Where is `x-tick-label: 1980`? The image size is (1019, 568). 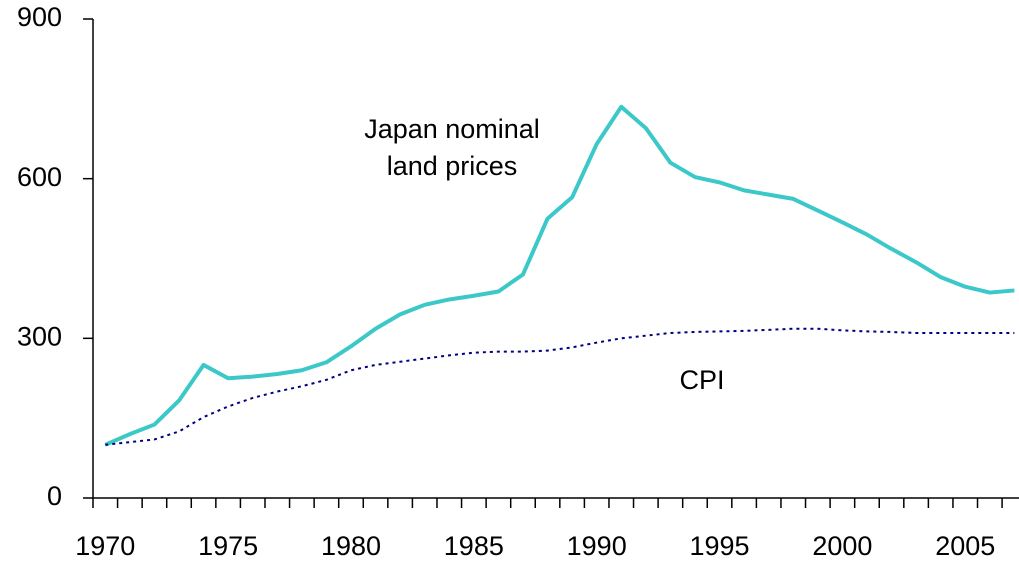
x-tick-label: 1980 is located at coordinates (351, 546).